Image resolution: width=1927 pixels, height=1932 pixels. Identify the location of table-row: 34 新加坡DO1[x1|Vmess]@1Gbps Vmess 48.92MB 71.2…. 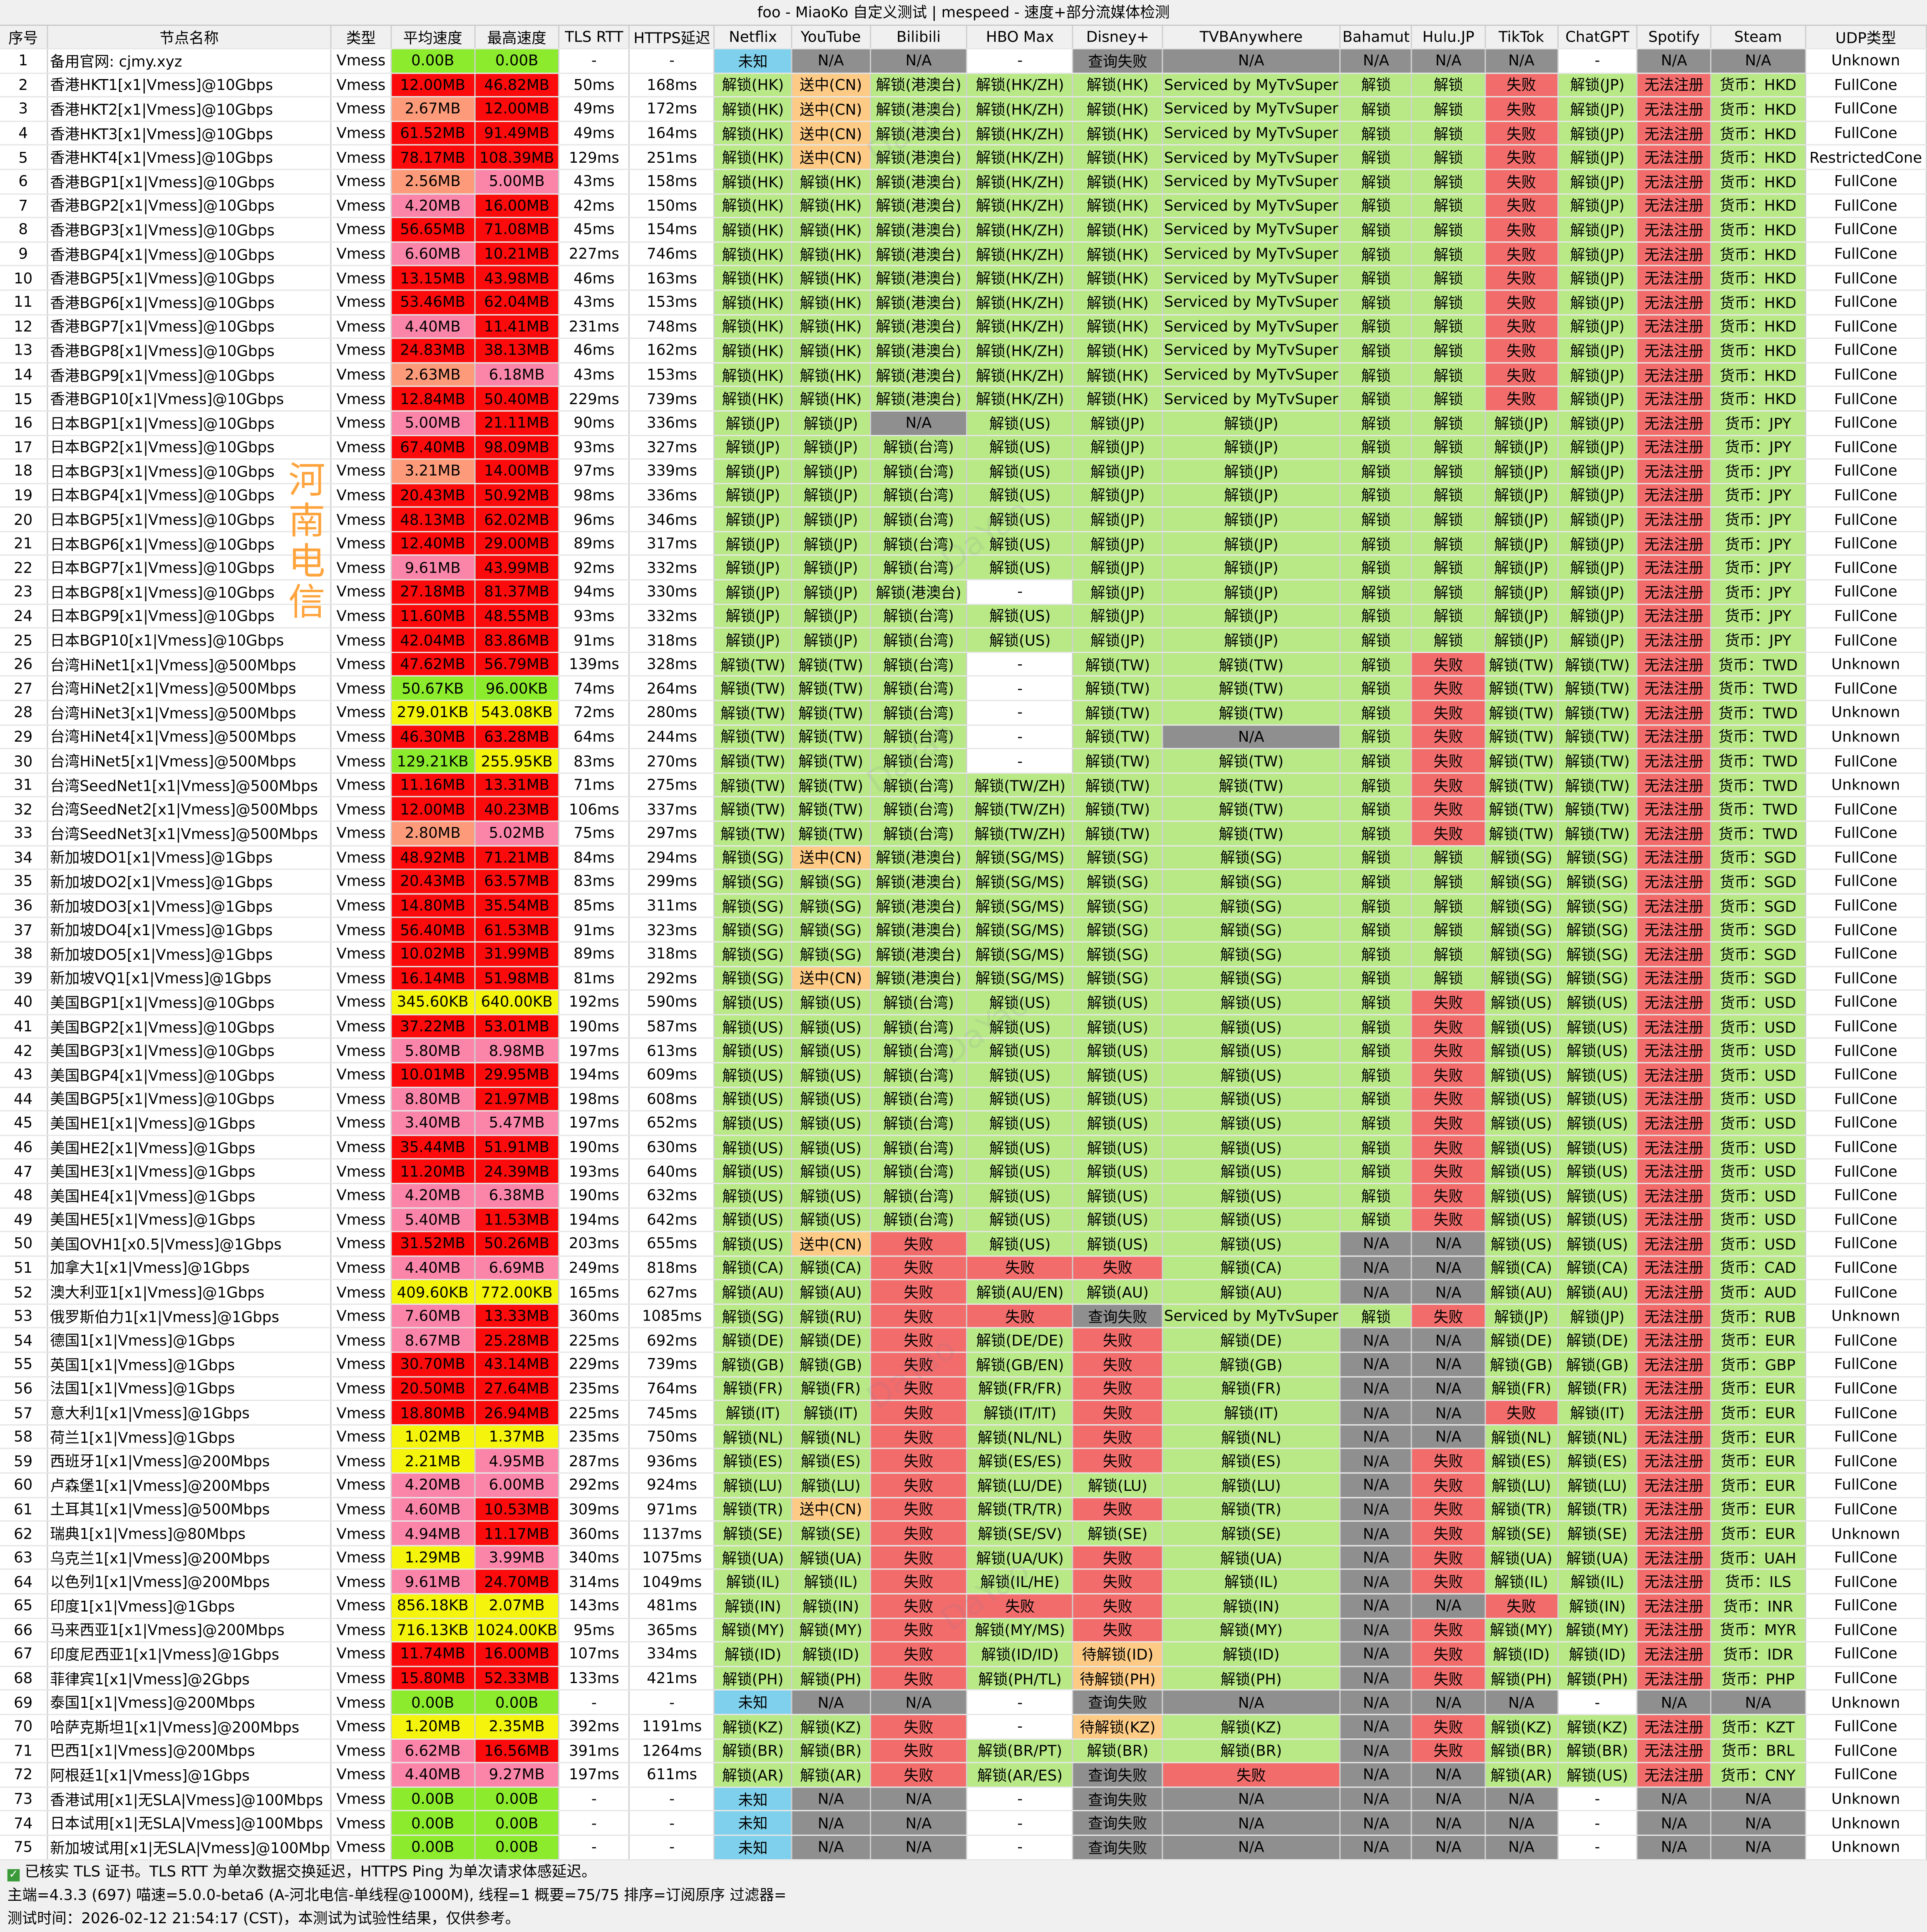
(963, 858).